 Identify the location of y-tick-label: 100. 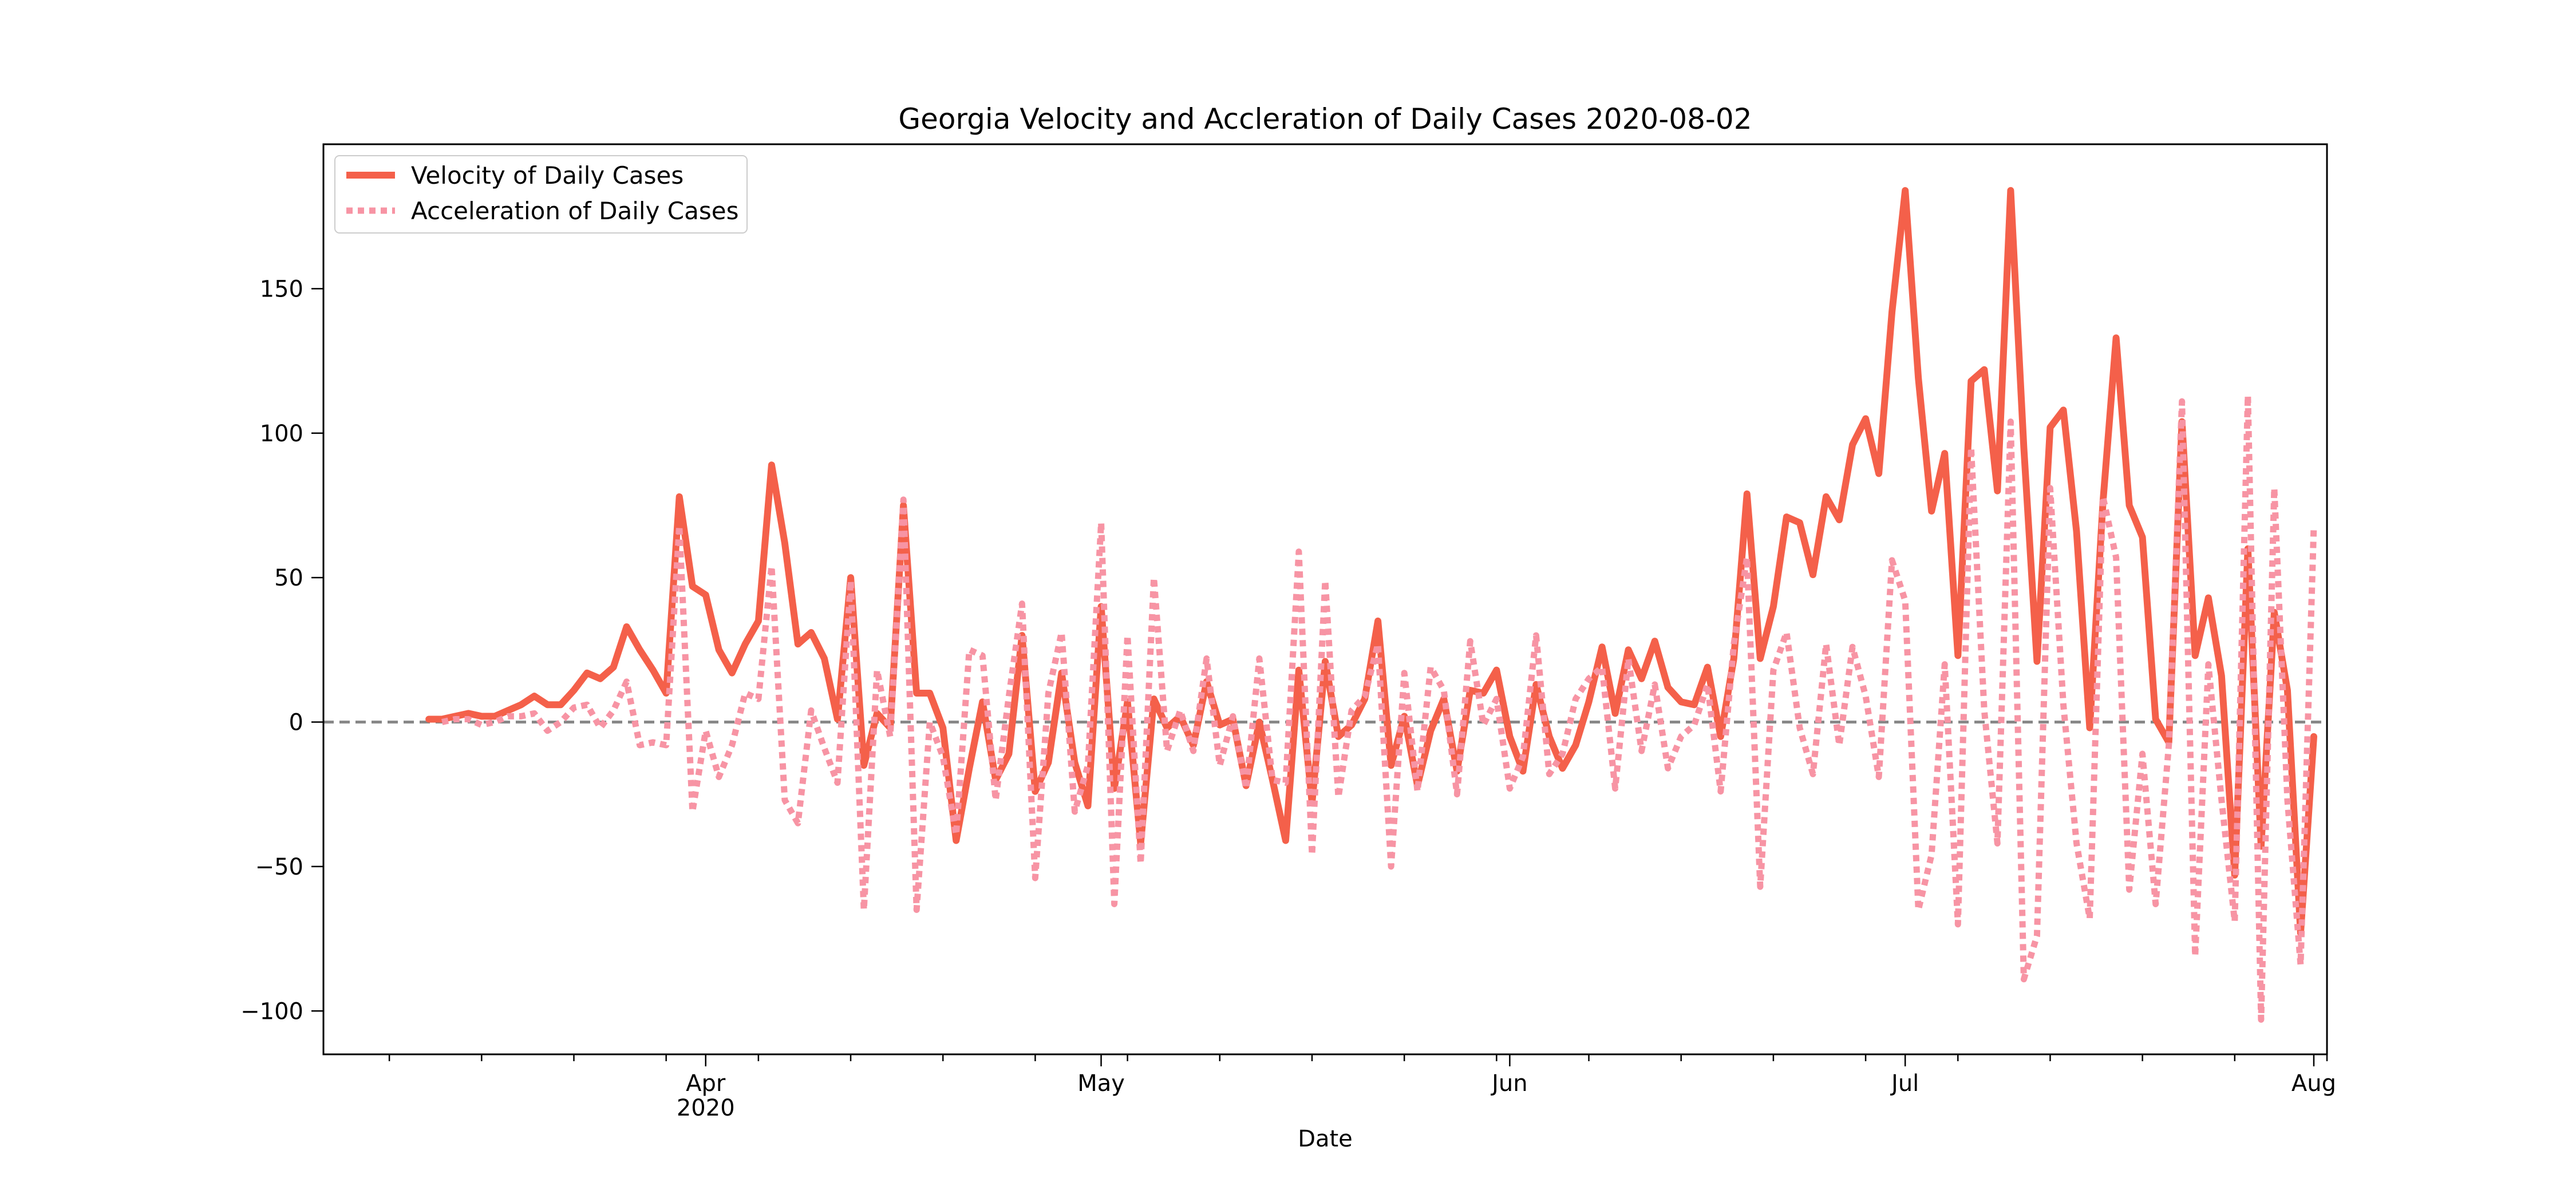
(281, 434).